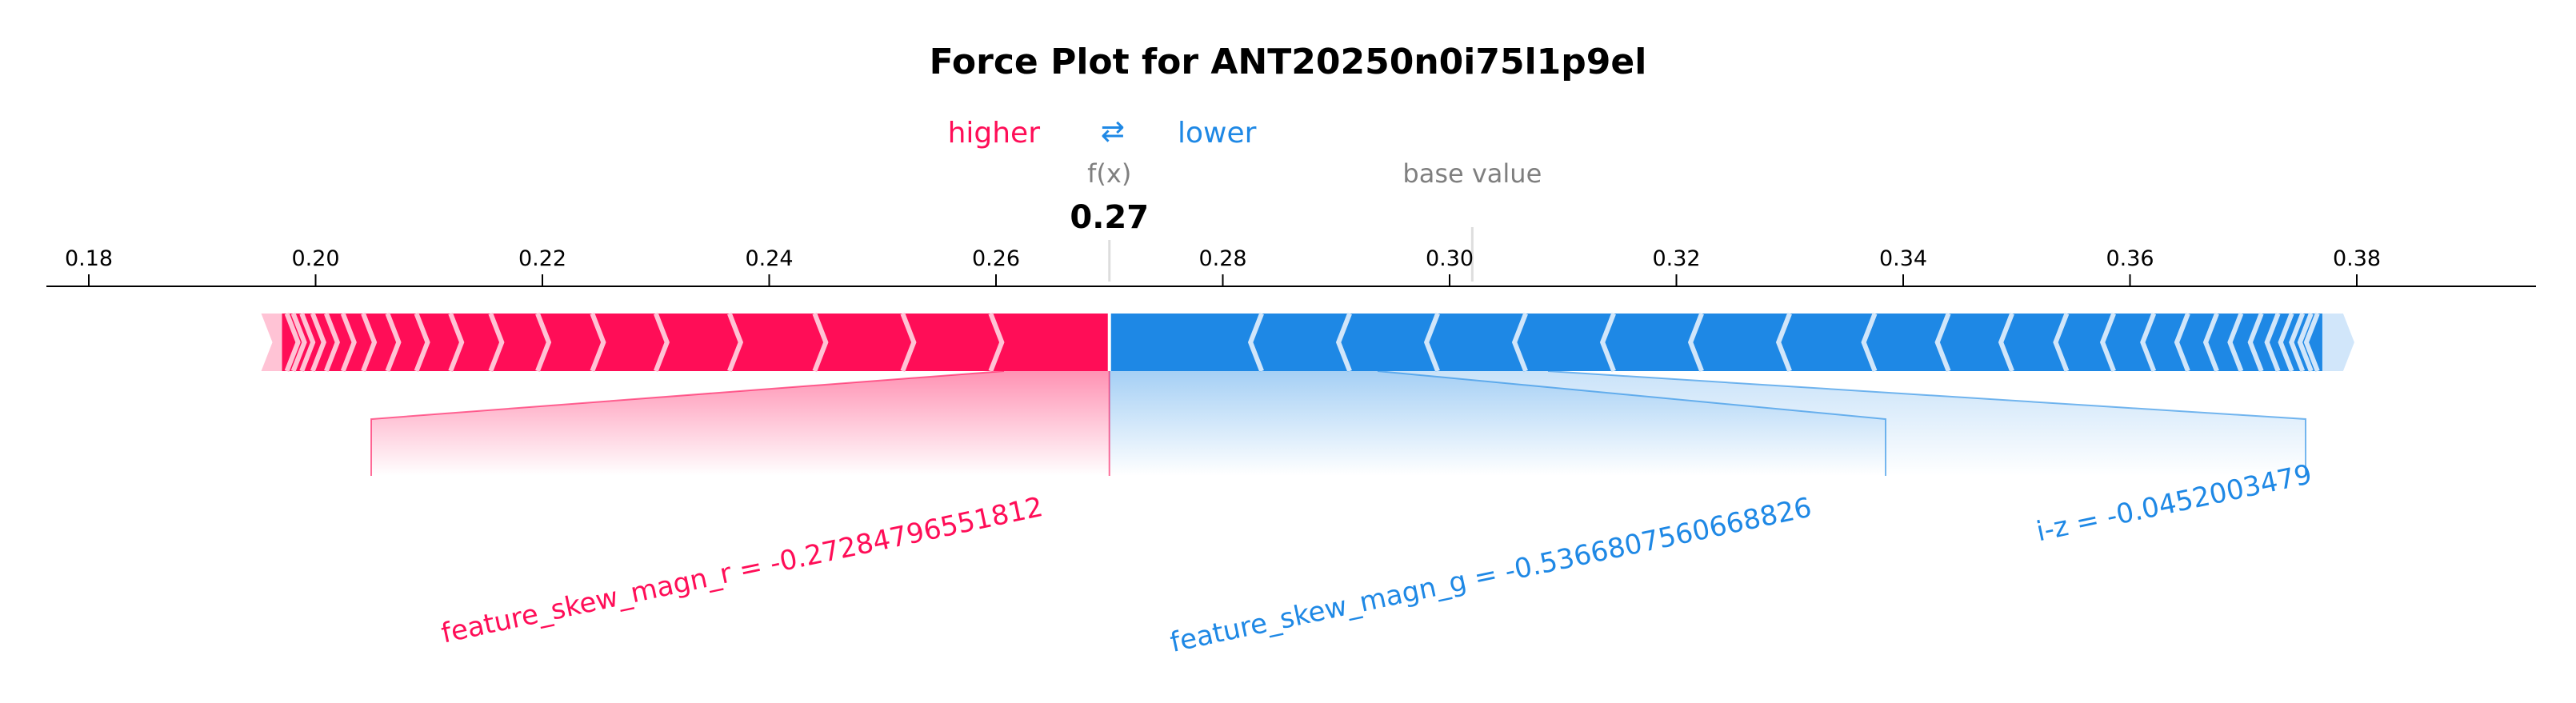 The image size is (2576, 703). I want to click on negative-bar, so click(1716, 342).